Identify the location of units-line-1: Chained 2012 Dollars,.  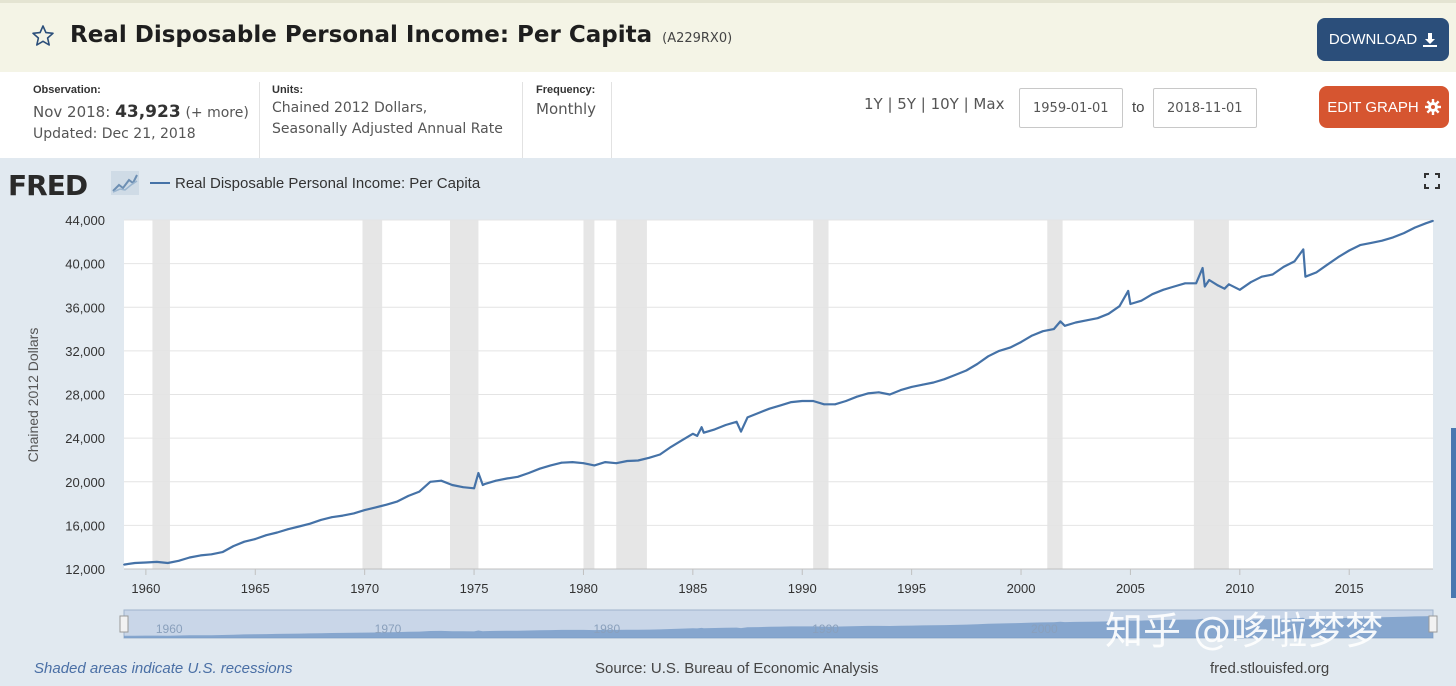
(350, 108).